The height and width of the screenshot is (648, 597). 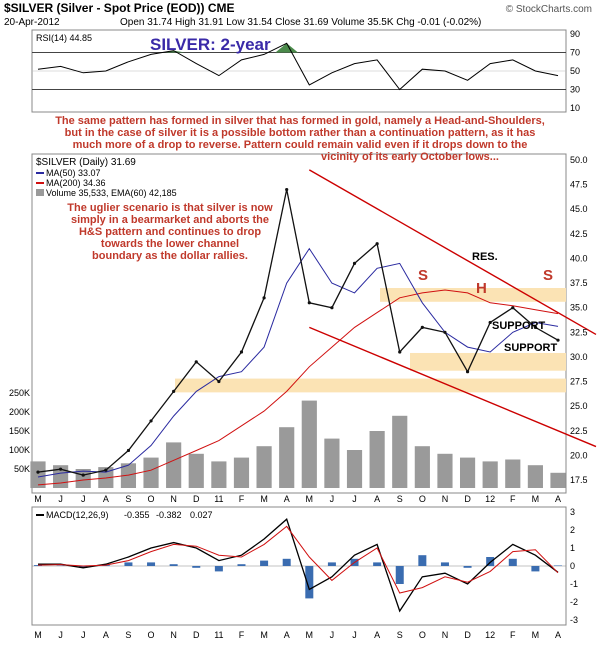 I want to click on macd-tick-label: -1, so click(x=574, y=584).